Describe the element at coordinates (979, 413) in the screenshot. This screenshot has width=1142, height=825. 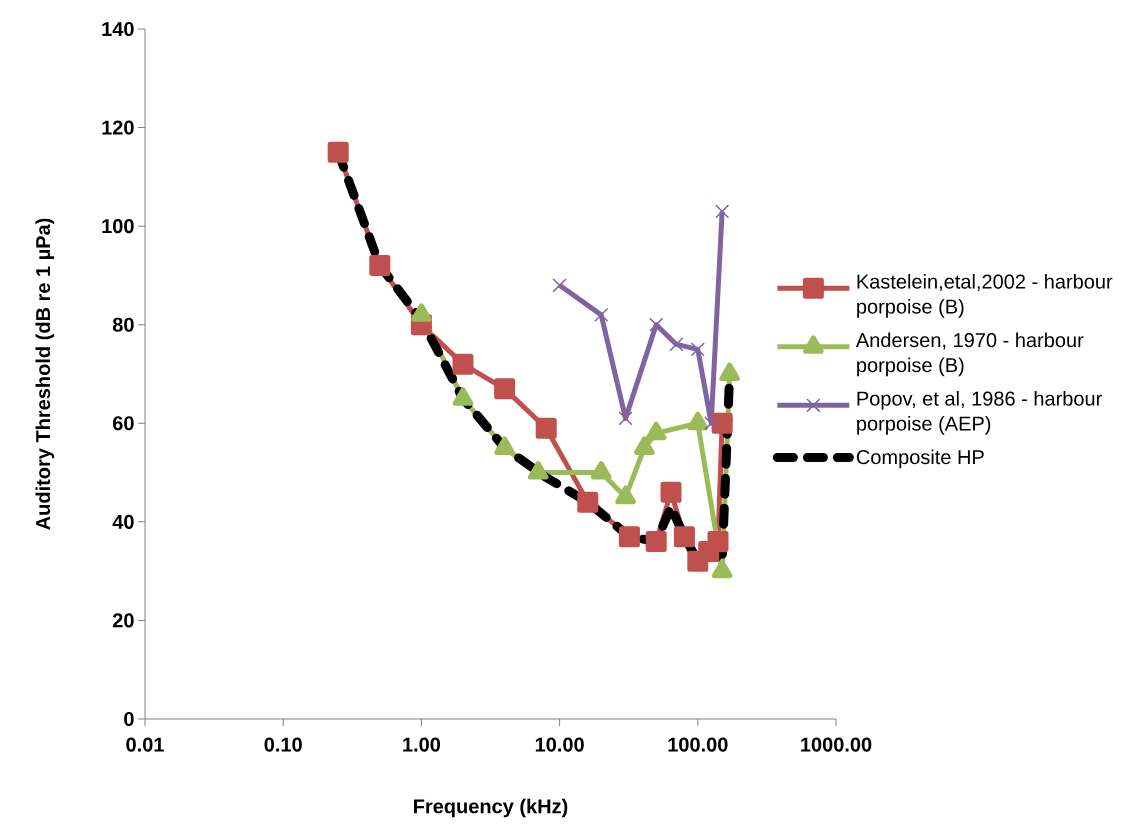
I see `legend-label: Popov, et al, 1986 - harbour porpoise (AEP)` at that location.